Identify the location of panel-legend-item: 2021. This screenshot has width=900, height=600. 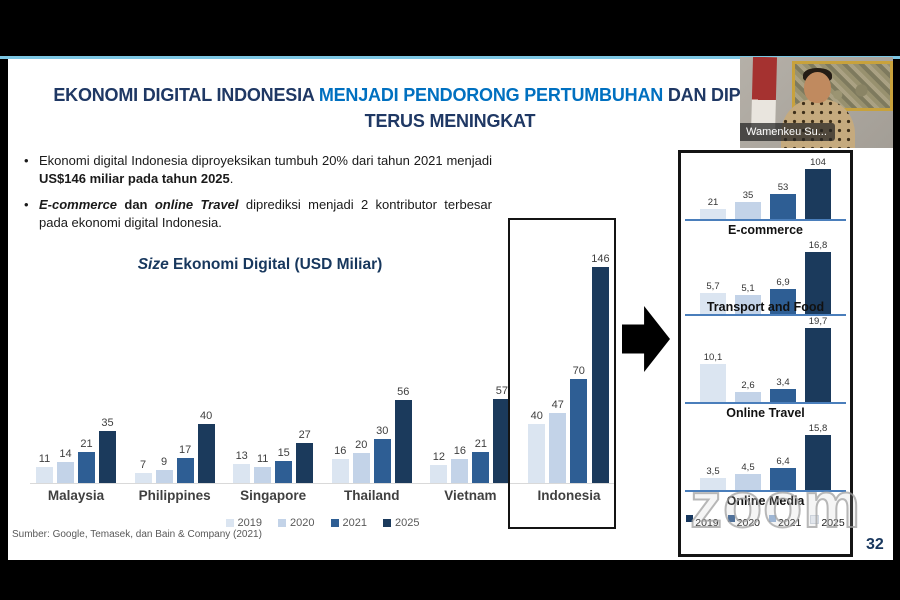
(785, 522).